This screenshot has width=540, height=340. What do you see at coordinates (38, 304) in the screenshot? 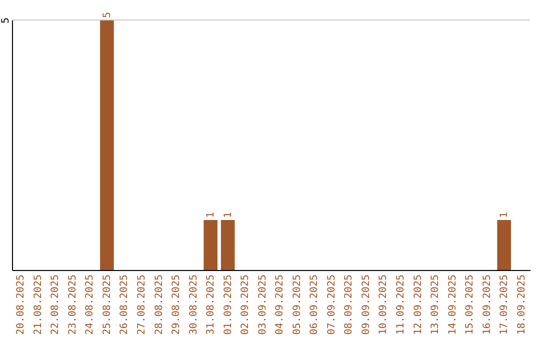
I see `x-tick-label: 21.08.2025` at bounding box center [38, 304].